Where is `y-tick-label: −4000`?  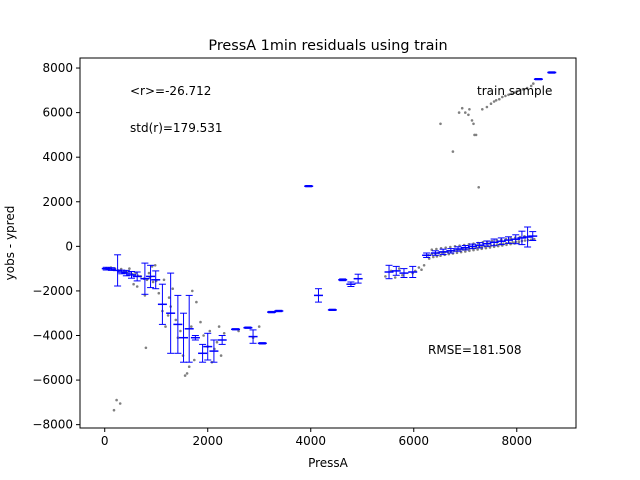 y-tick-label: −4000 is located at coordinates (52, 336).